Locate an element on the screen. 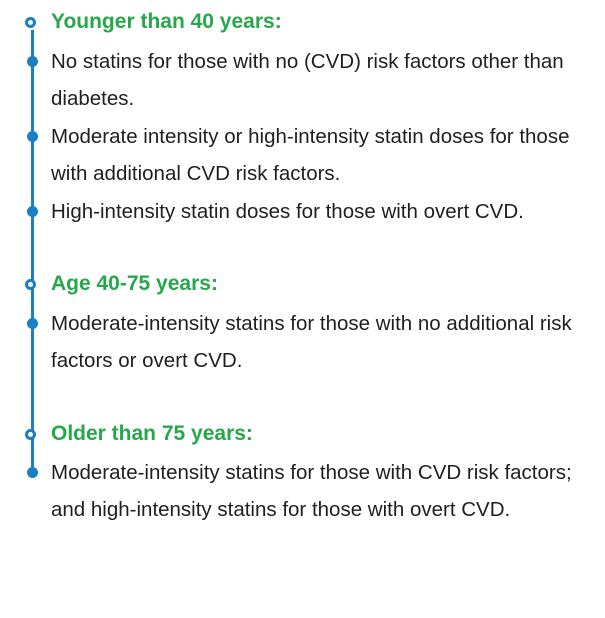 This screenshot has height=618, width=605. section-heading: Age 40-75 years: is located at coordinates (134, 283).